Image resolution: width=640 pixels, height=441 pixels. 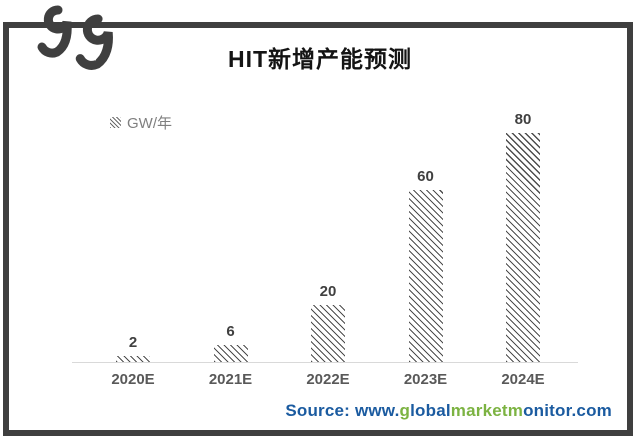 I want to click on value-label-2021E: 6, so click(x=230, y=331).